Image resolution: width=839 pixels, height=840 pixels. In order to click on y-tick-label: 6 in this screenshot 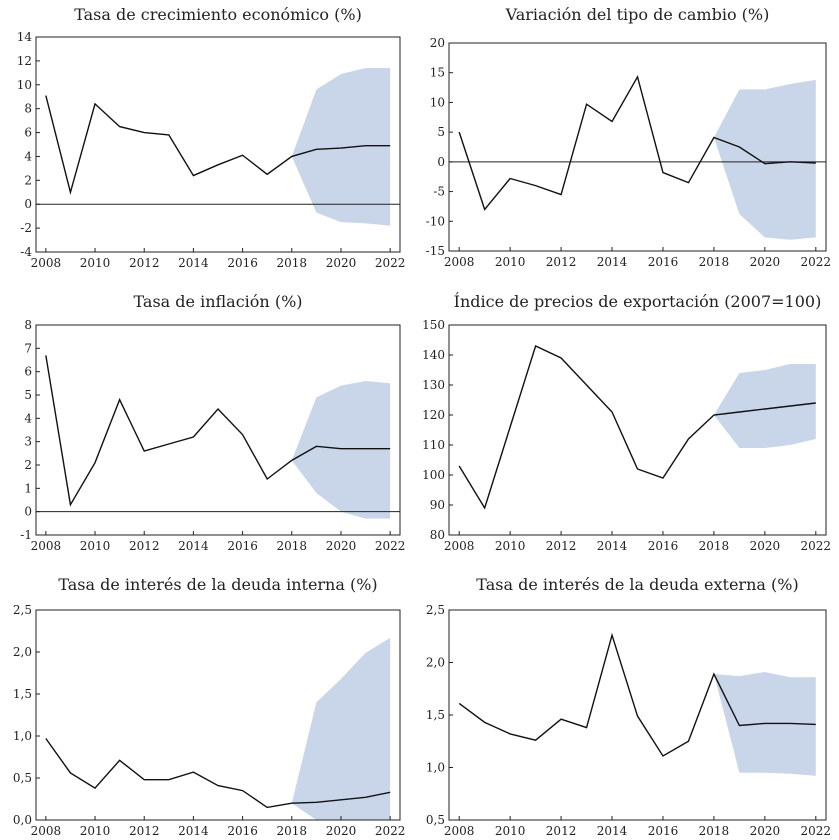, I will do `click(28, 372)`.